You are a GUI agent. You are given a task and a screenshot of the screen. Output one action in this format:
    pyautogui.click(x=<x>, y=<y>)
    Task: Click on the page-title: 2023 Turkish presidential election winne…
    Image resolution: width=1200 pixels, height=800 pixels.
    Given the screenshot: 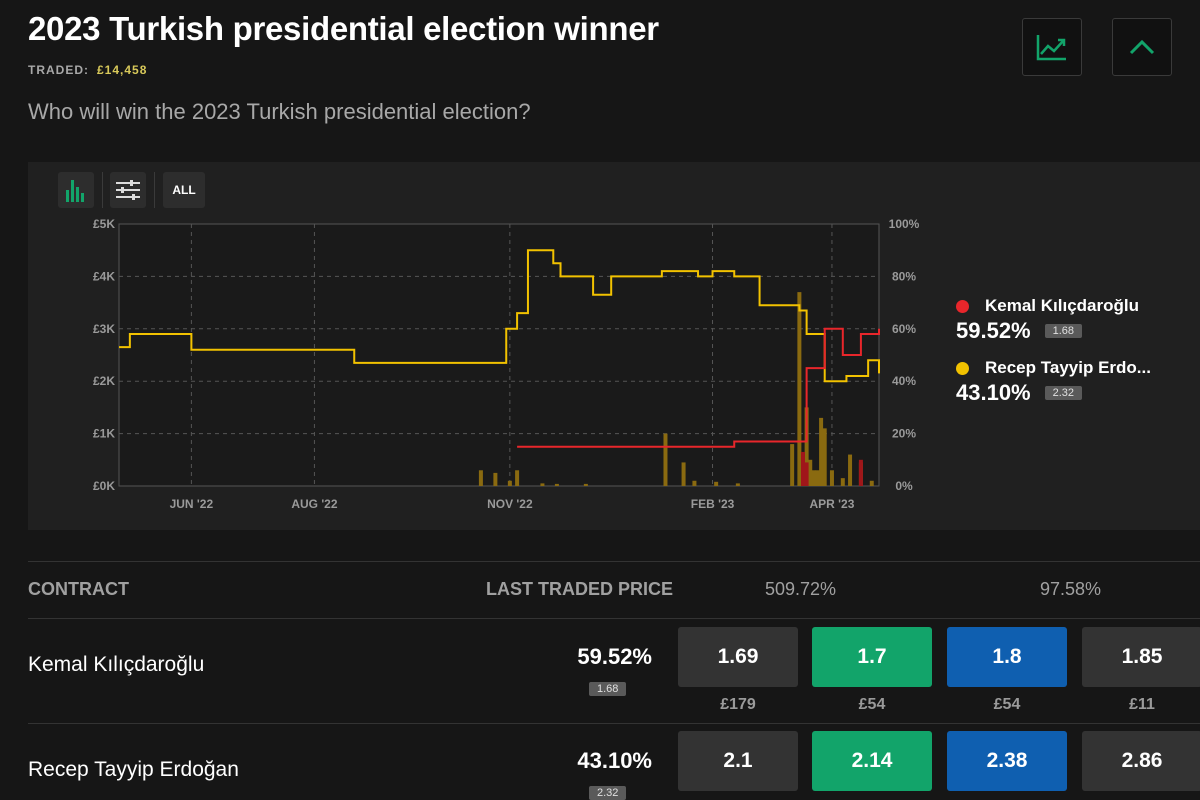 What is the action you would take?
    pyautogui.click(x=343, y=28)
    